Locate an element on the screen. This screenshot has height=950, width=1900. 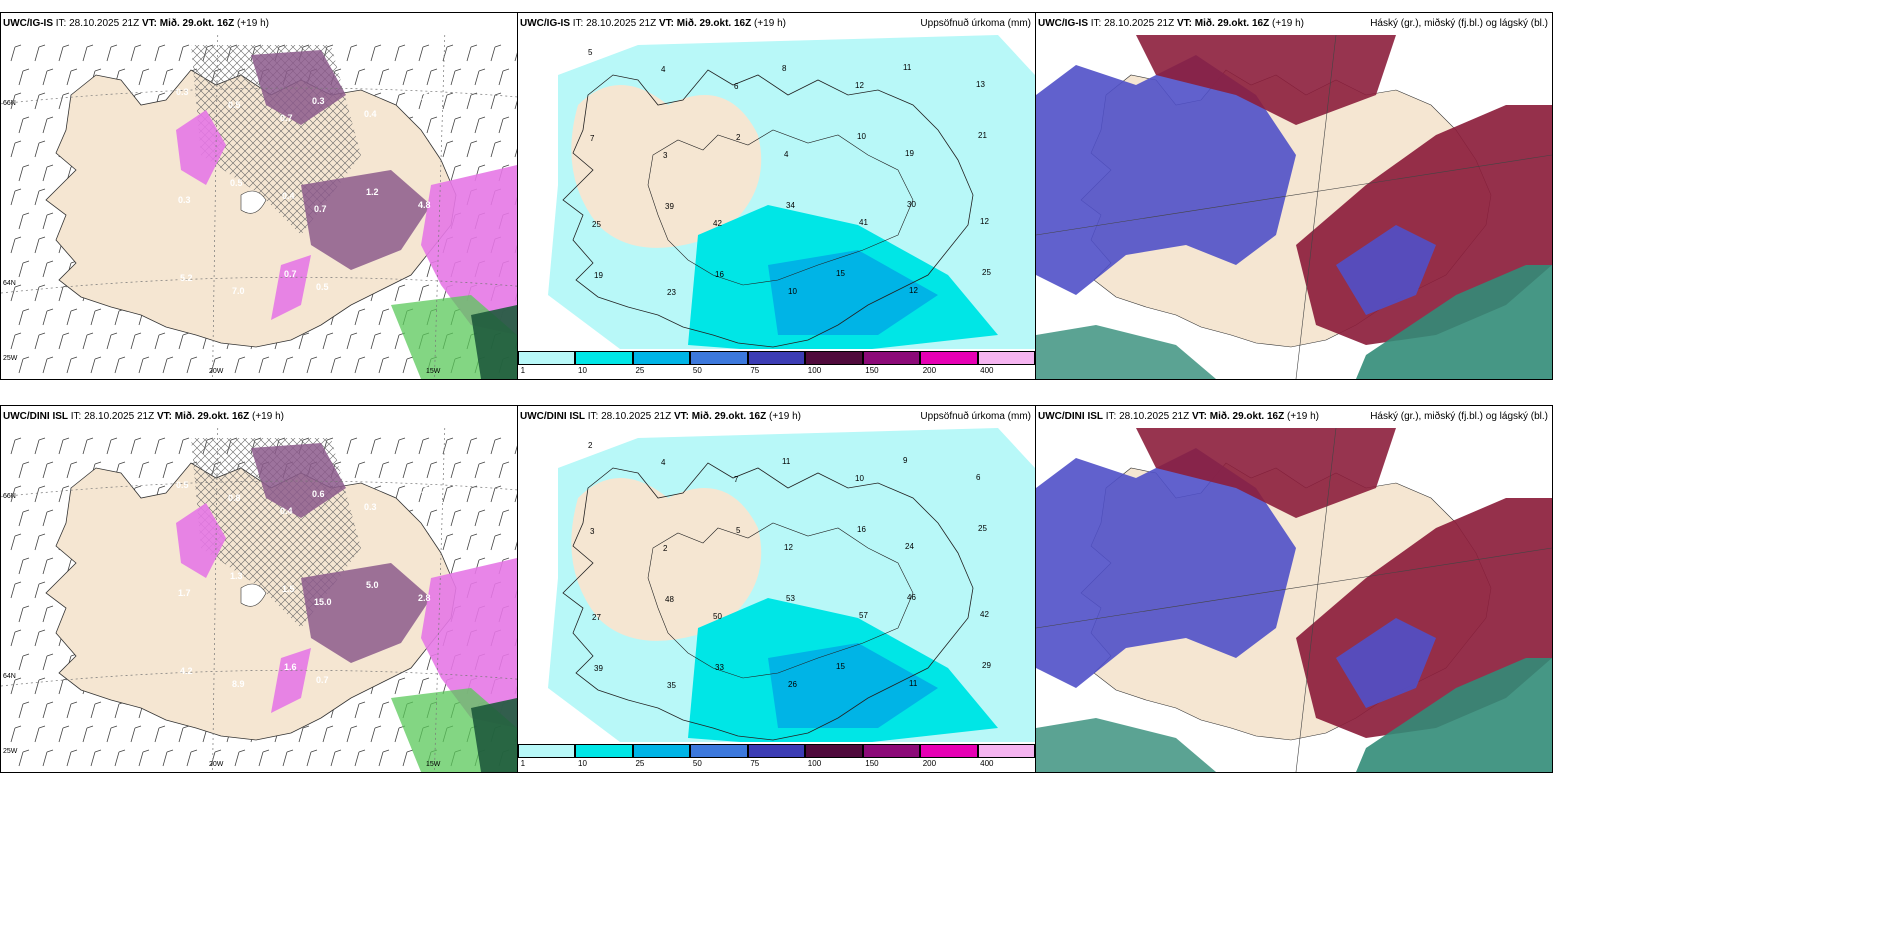
colorbar-tick-label: 150 is located at coordinates (872, 763).